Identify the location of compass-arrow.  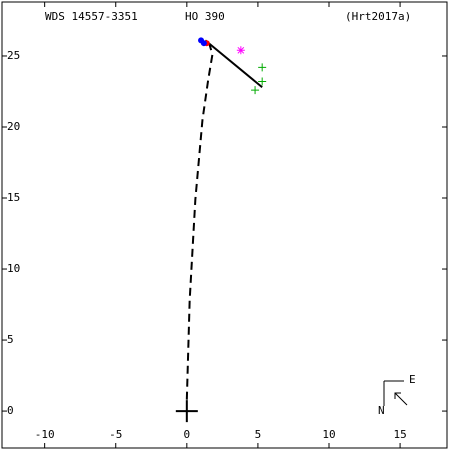
(401, 399).